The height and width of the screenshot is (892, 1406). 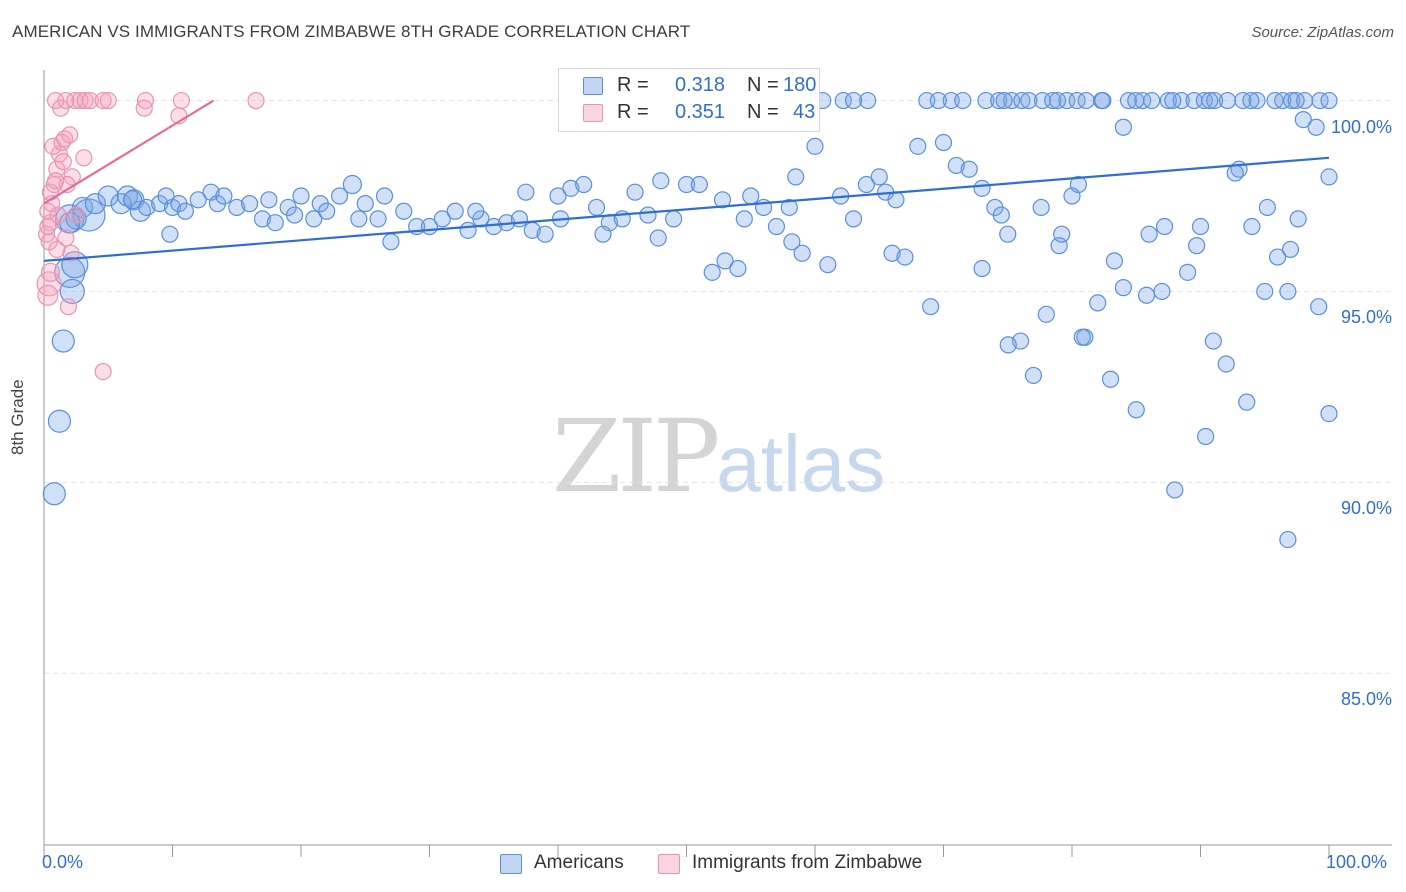 I want to click on legend-r-value: 0.318, so click(x=700, y=85).